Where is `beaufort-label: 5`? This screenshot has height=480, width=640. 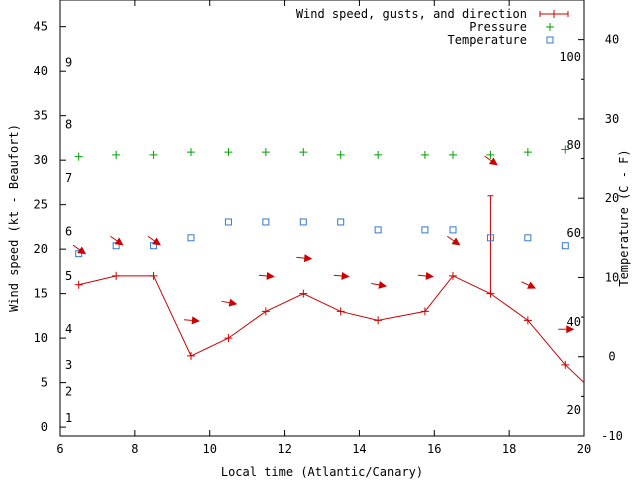 beaufort-label: 5 is located at coordinates (68, 276).